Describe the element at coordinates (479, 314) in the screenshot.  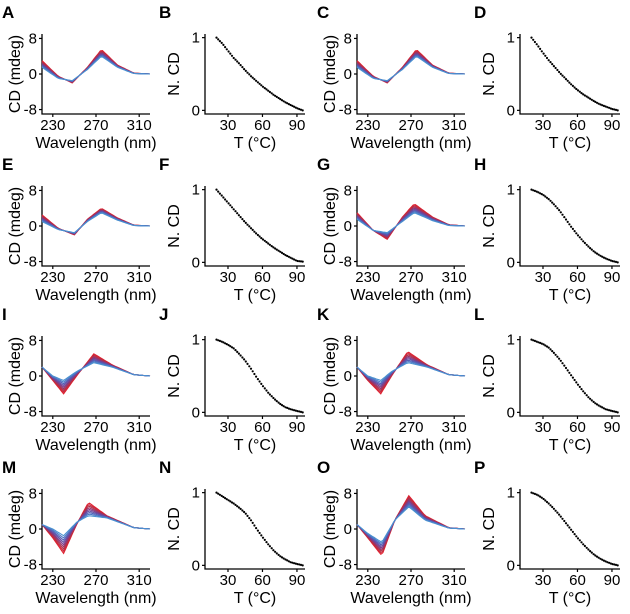
I see `panel-letter: L` at that location.